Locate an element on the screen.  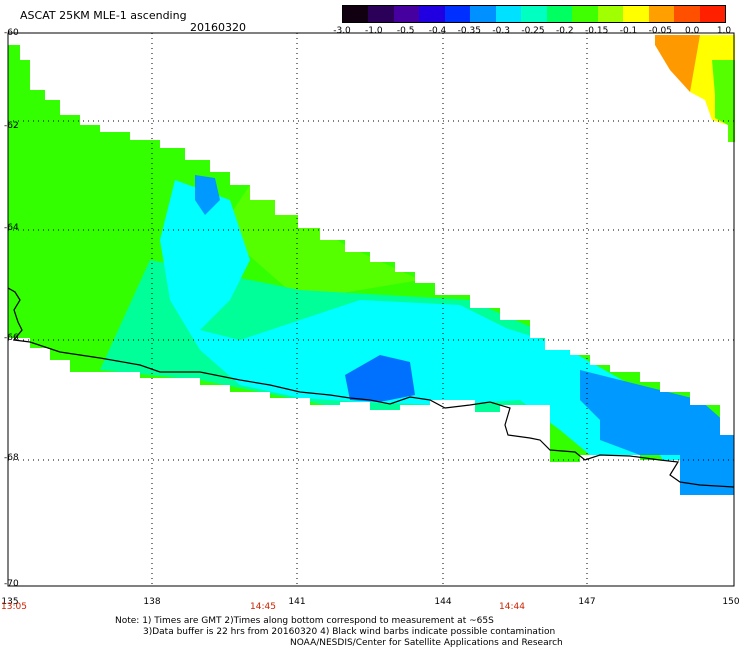
lat-label-68: -68 is located at coordinates (11, 458).